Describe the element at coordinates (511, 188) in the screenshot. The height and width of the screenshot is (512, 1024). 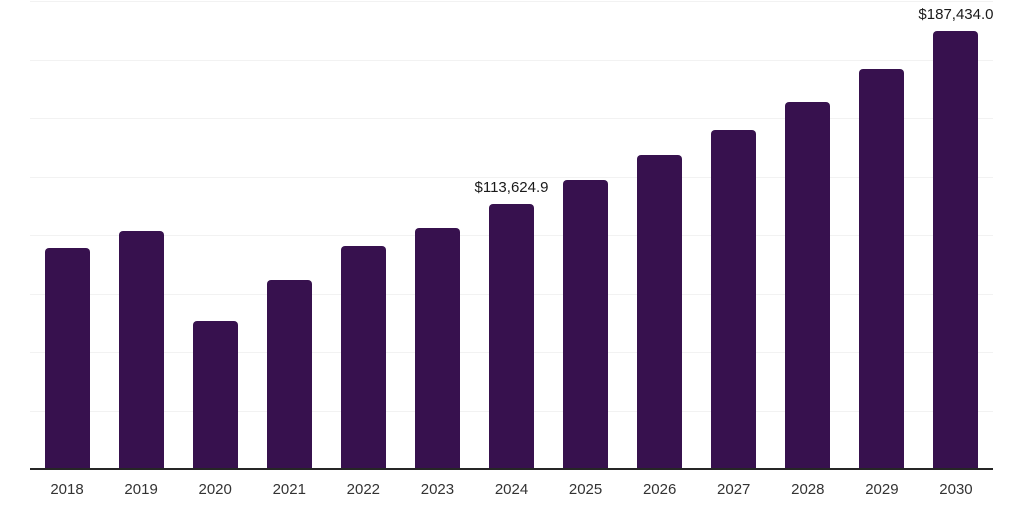
I see `value-label-2024: $113,624.9` at that location.